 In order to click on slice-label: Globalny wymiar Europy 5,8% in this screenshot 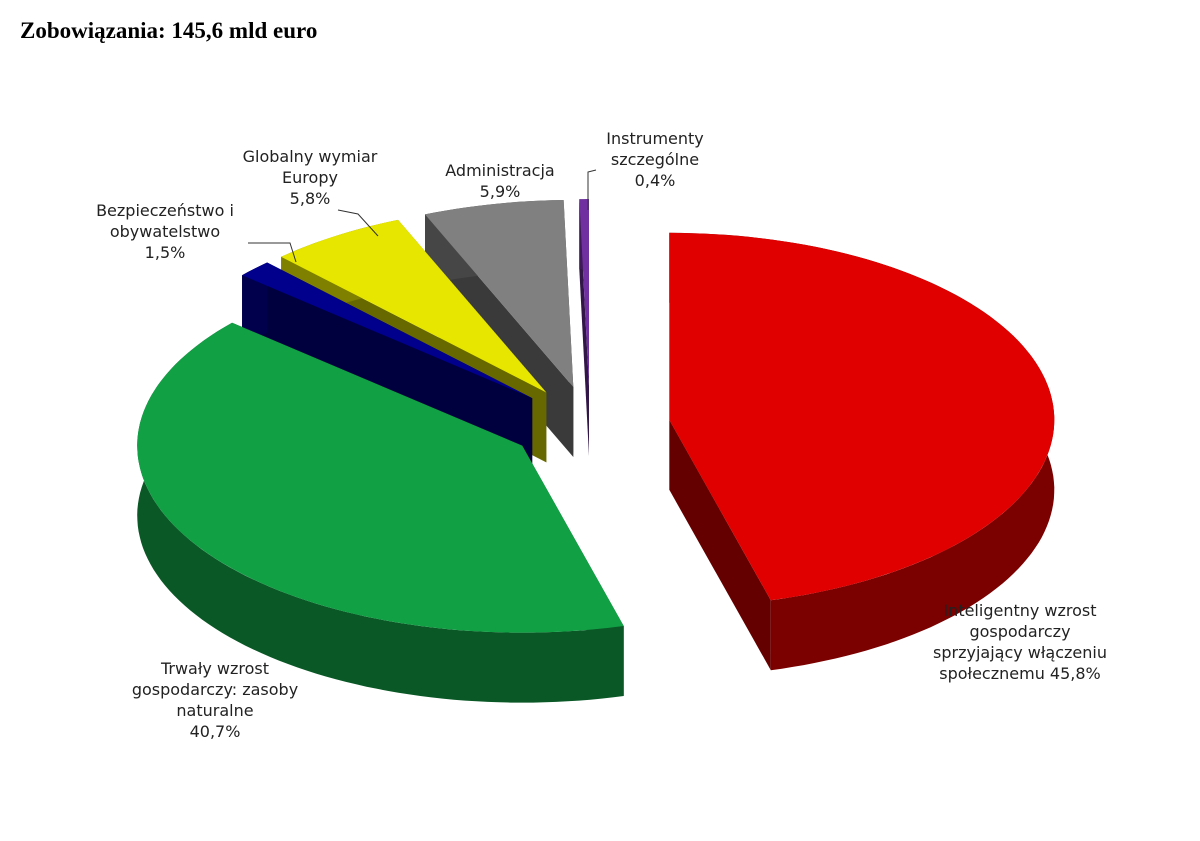, I will do `click(310, 177)`.